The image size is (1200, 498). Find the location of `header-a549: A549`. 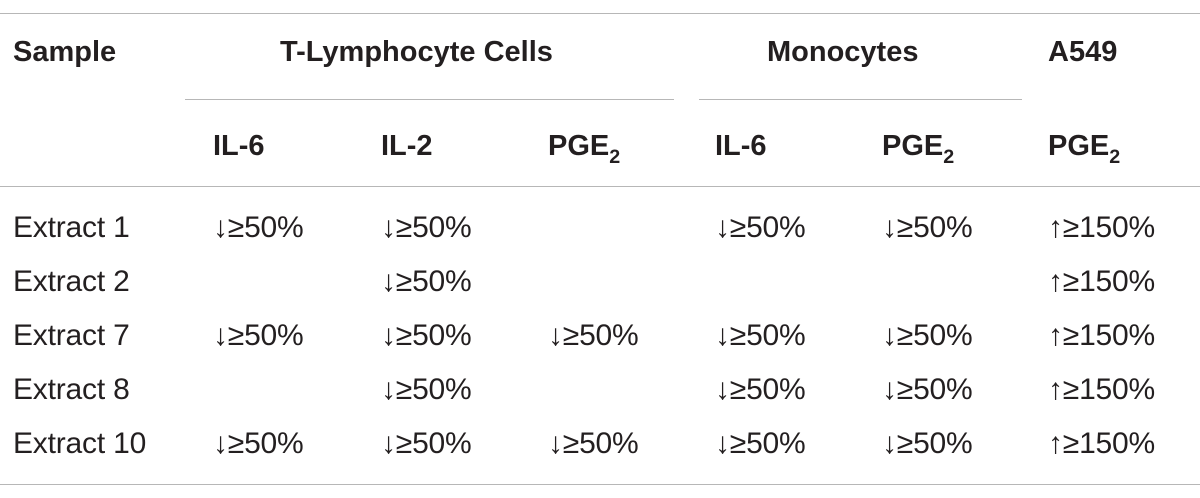

header-a549: A549 is located at coordinates (1083, 52).